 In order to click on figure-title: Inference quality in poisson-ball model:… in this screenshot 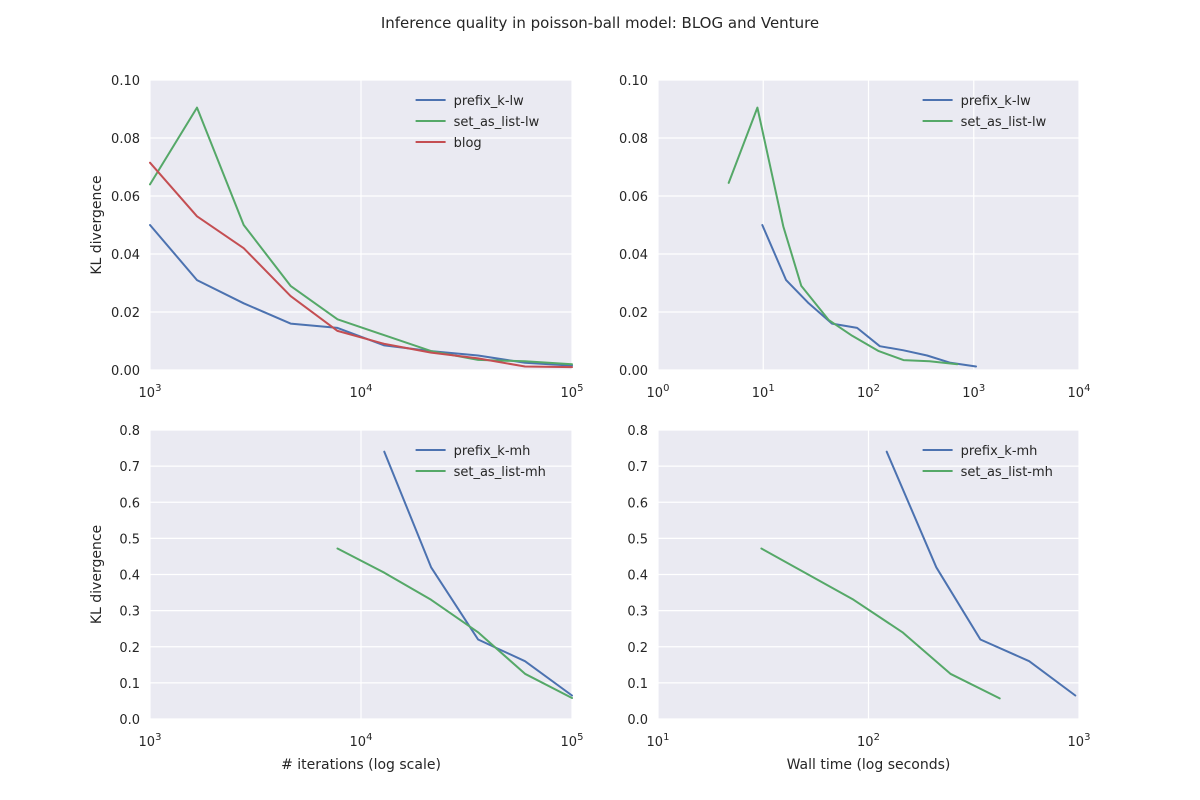, I will do `click(600, 23)`.